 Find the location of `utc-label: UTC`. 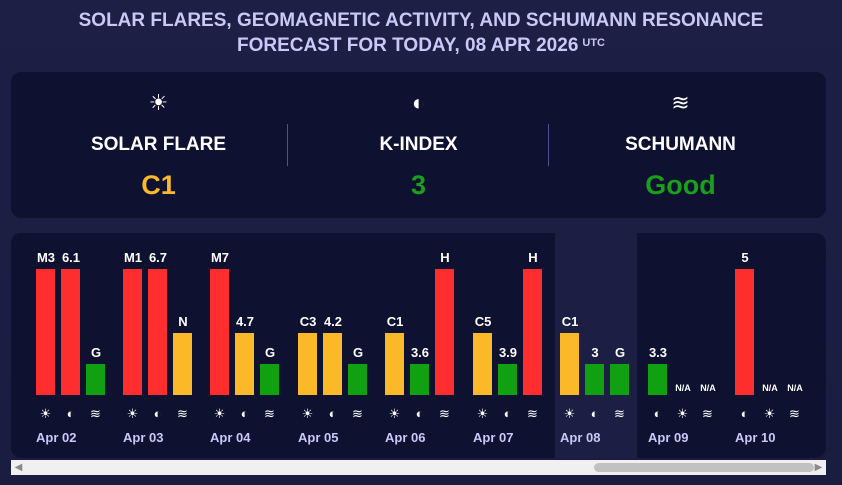

utc-label: UTC is located at coordinates (593, 43).